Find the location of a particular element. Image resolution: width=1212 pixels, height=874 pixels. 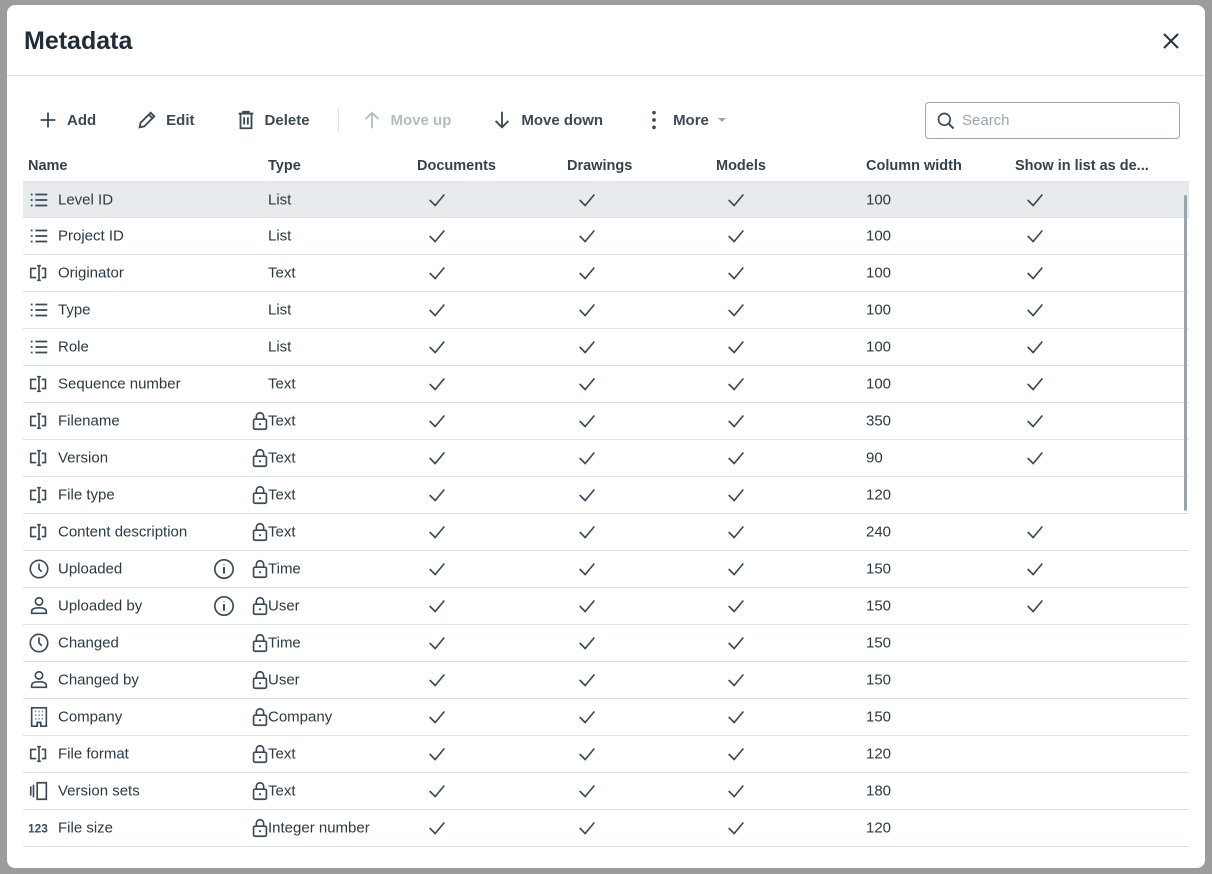

table-row: Sequence number Text 100 is located at coordinates (606, 384).